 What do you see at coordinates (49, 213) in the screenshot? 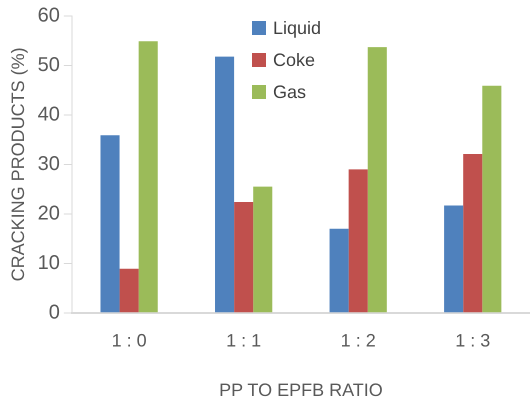
I see `y-tick-label: 20` at bounding box center [49, 213].